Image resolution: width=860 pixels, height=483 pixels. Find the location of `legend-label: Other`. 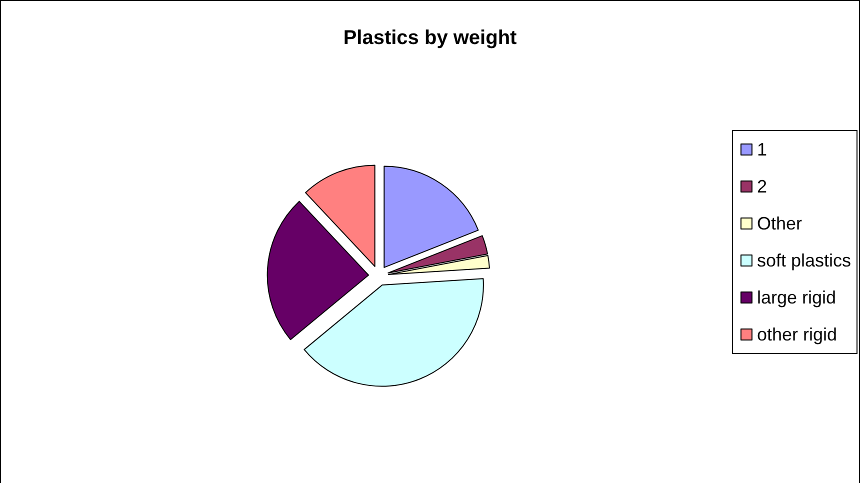

legend-label: Other is located at coordinates (779, 224).